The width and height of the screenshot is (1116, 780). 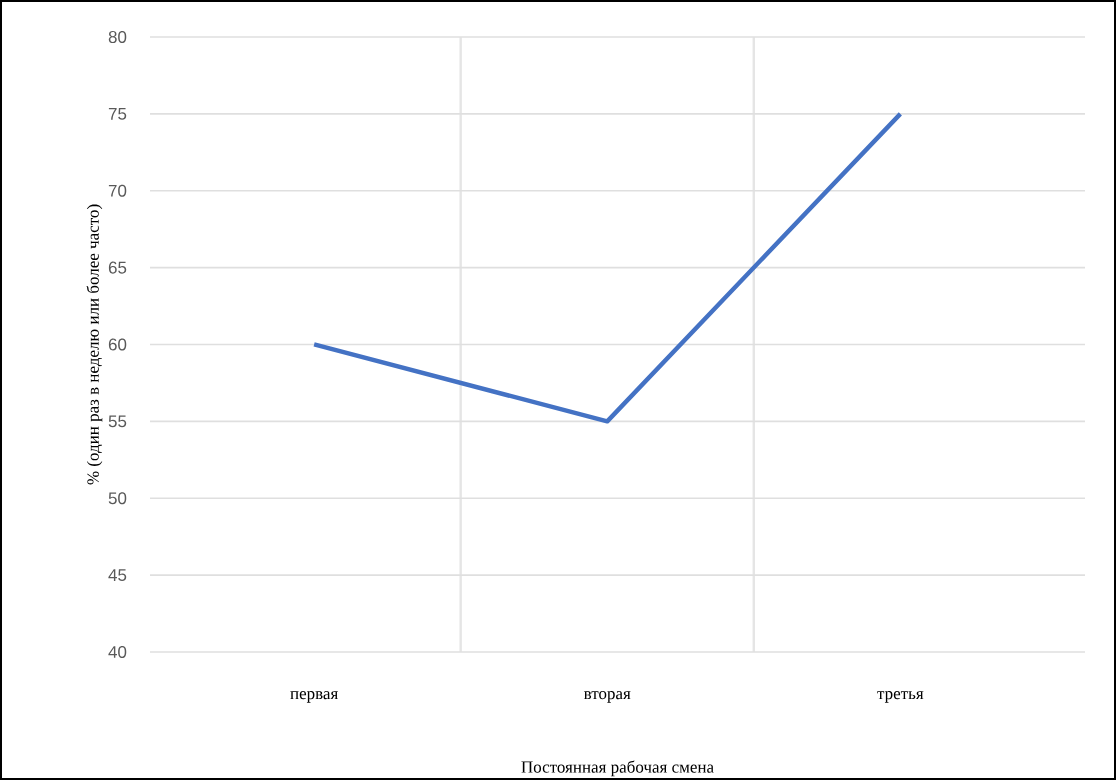 What do you see at coordinates (314, 697) in the screenshot?
I see `x-tick-label: первая` at bounding box center [314, 697].